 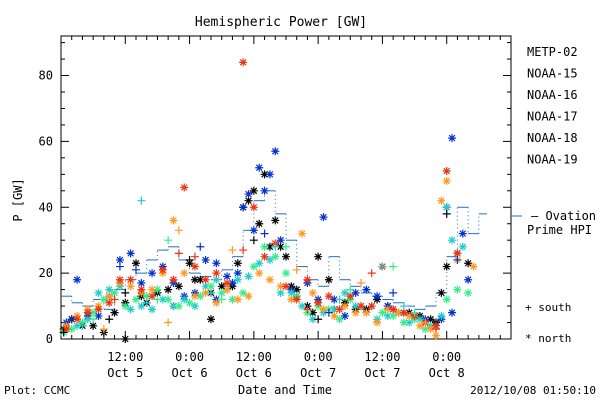 What do you see at coordinates (46, 273) in the screenshot?
I see `y-tick-label: 20` at bounding box center [46, 273].